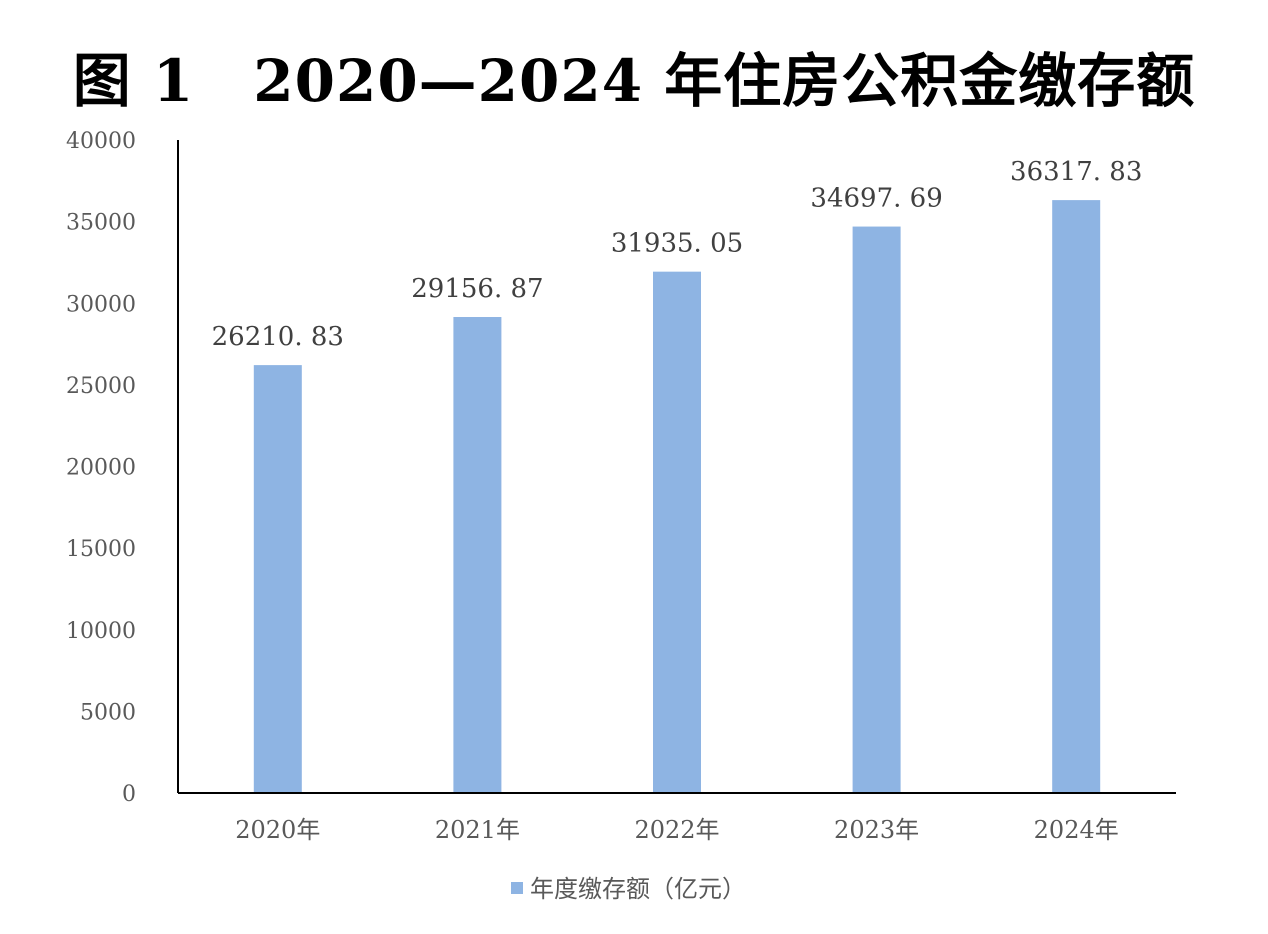  I want to click on data-label: 29156. 87, so click(477, 289).